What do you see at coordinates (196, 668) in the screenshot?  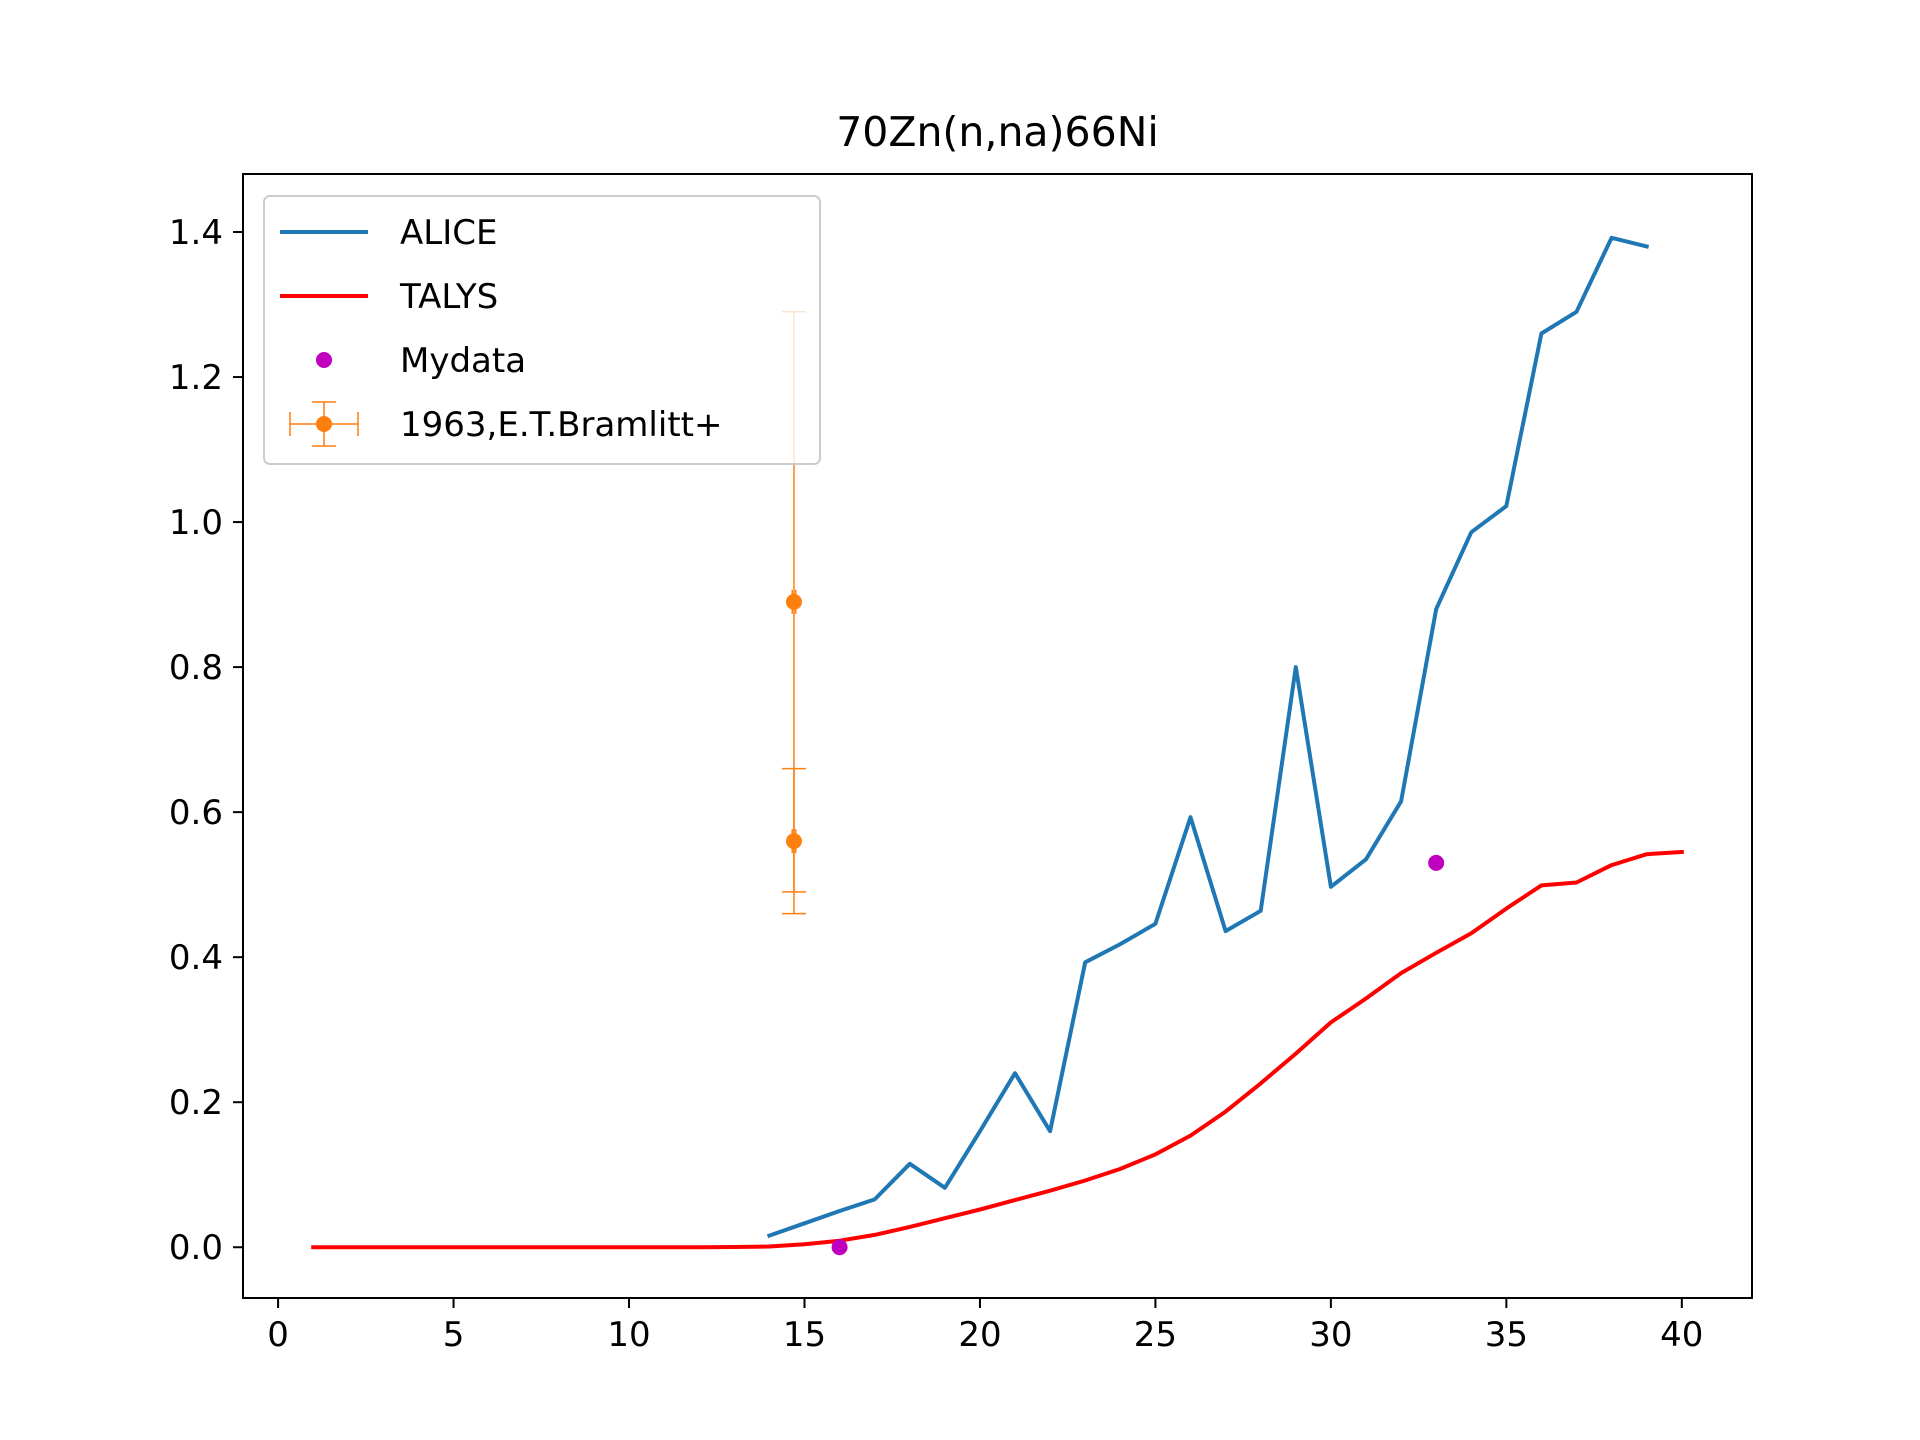 I see `y-tick-label: 0.8` at bounding box center [196, 668].